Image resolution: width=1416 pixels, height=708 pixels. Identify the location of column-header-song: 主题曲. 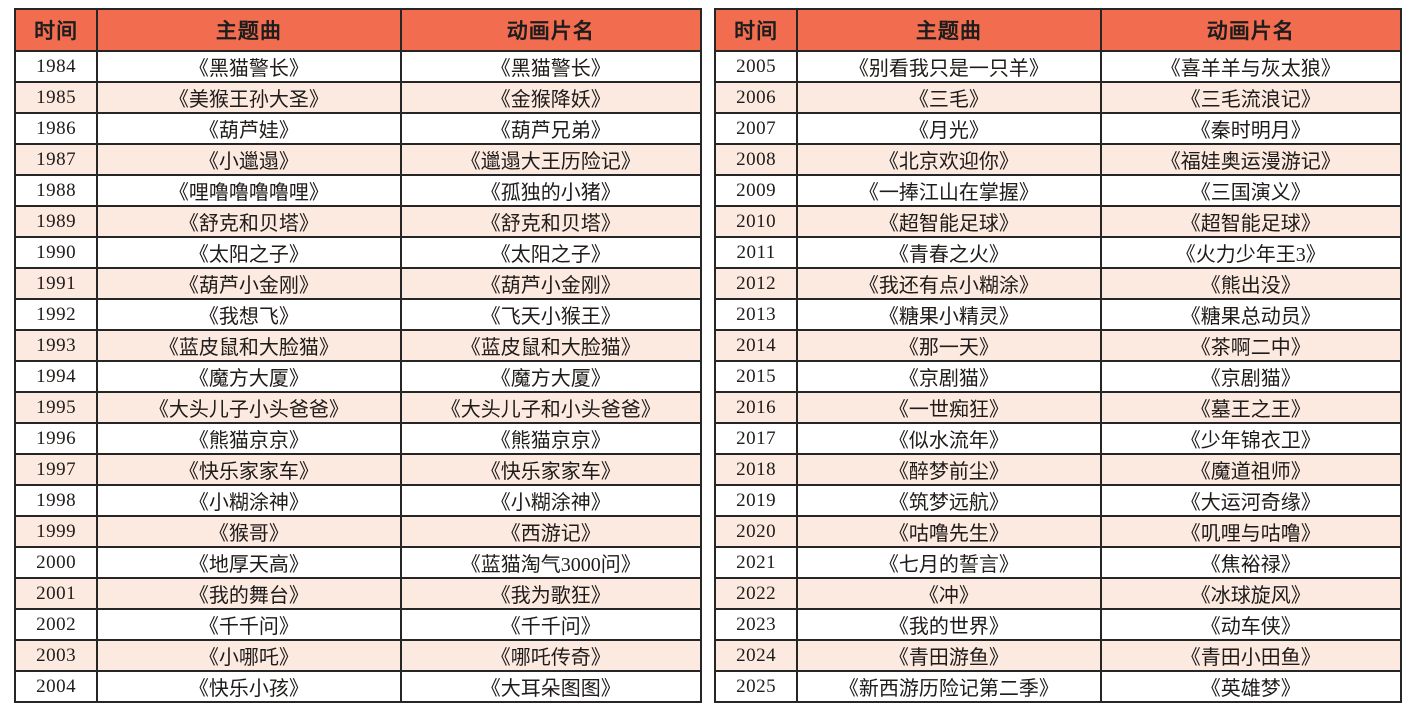
(949, 30).